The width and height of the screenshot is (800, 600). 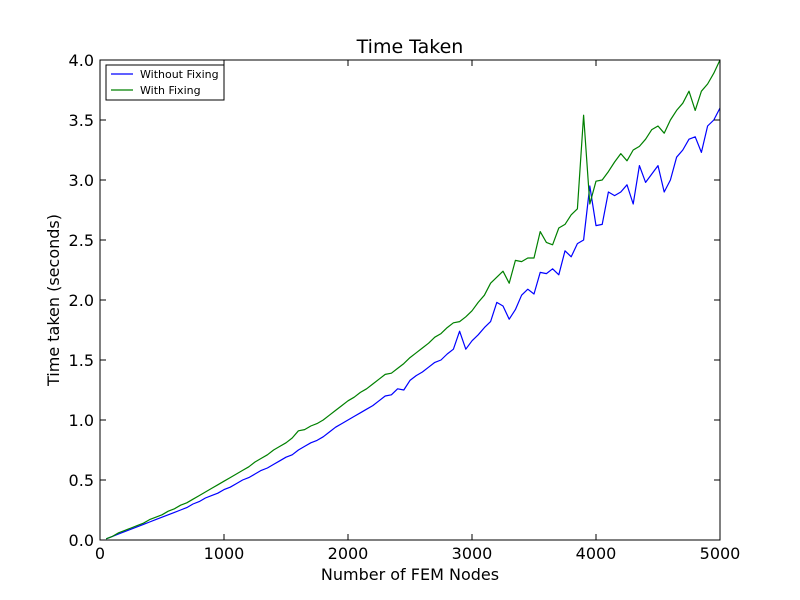 What do you see at coordinates (179, 74) in the screenshot?
I see `legend-label-without-fixing: Without Fixing` at bounding box center [179, 74].